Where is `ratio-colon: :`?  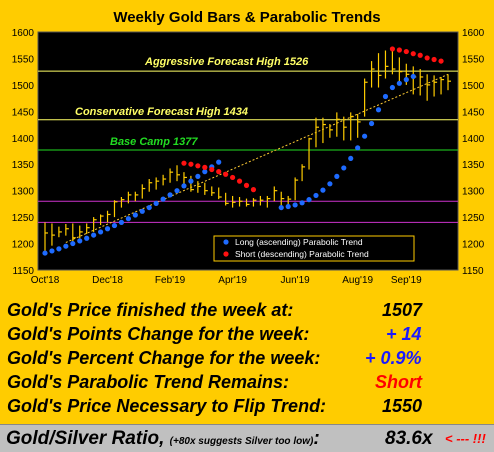
ratio-colon: : is located at coordinates (316, 438).